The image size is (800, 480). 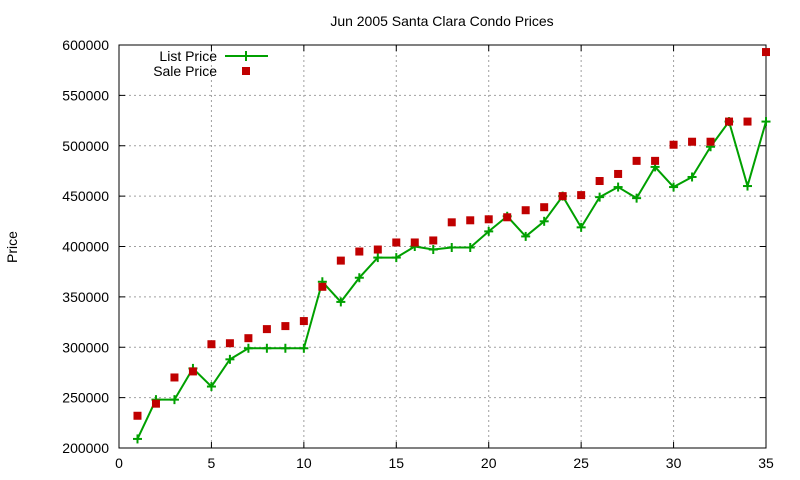 I want to click on x-tick-label: 20, so click(x=489, y=463).